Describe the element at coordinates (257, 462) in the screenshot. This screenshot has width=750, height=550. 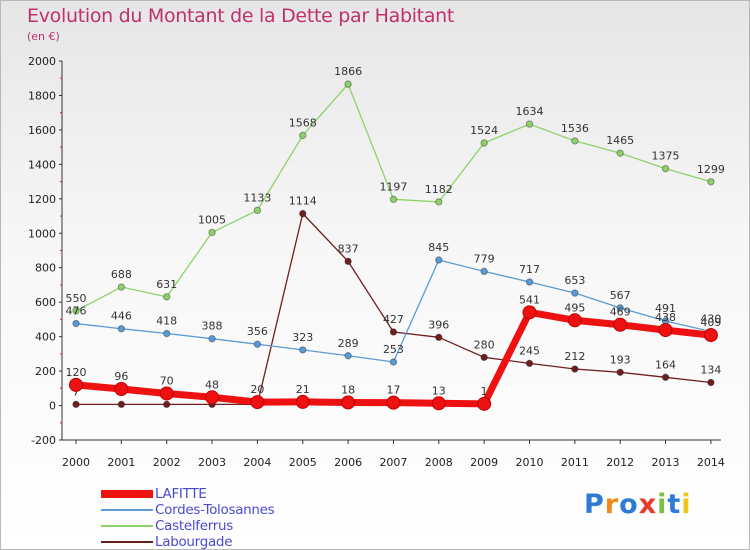
I see `x-tick-label: 2004` at that location.